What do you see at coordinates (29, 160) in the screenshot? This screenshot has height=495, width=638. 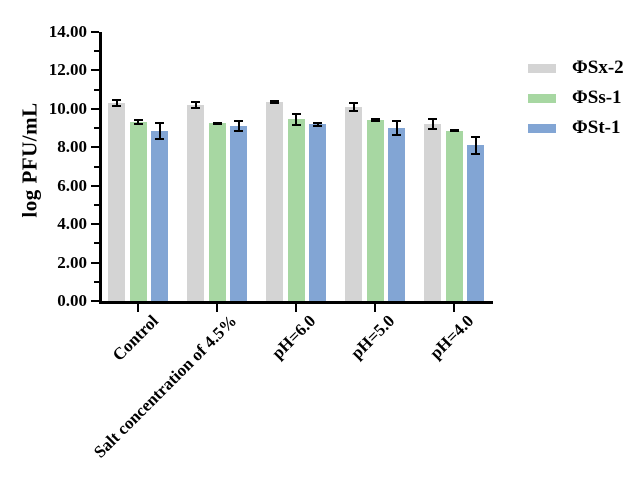 I see `y-axis-title: log PFU/mL` at bounding box center [29, 160].